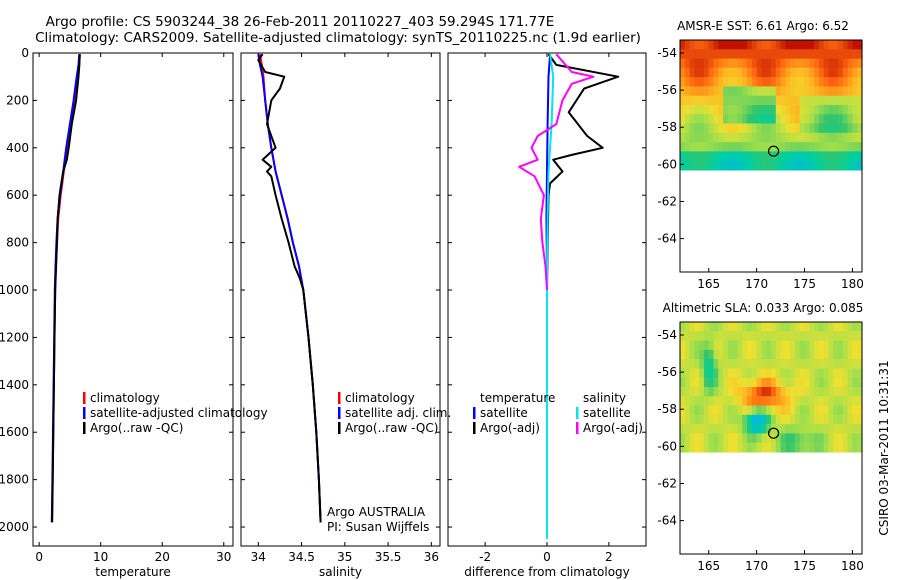 This screenshot has height=580, width=900. Describe the element at coordinates (376, 512) in the screenshot. I see `annotation-line1: Argo AUSTRALIA` at that location.